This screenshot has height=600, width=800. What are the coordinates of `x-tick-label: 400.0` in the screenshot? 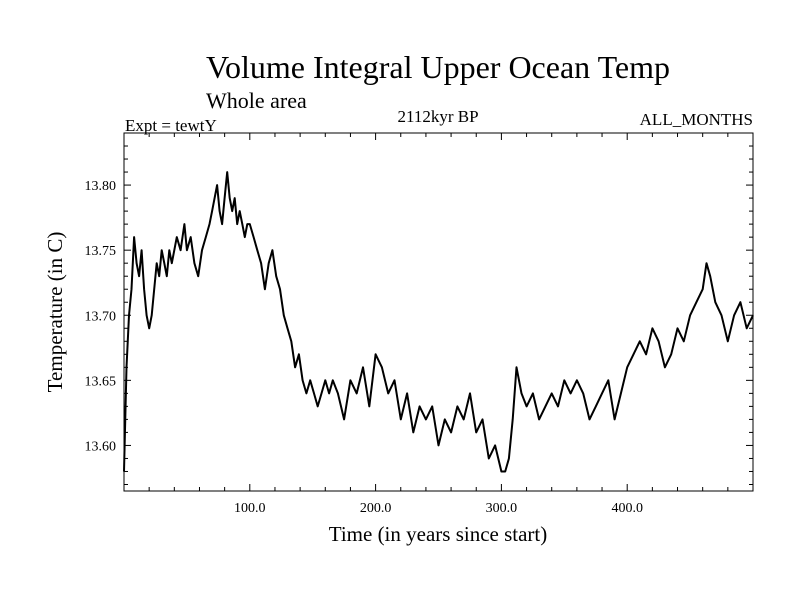 It's located at (627, 508).